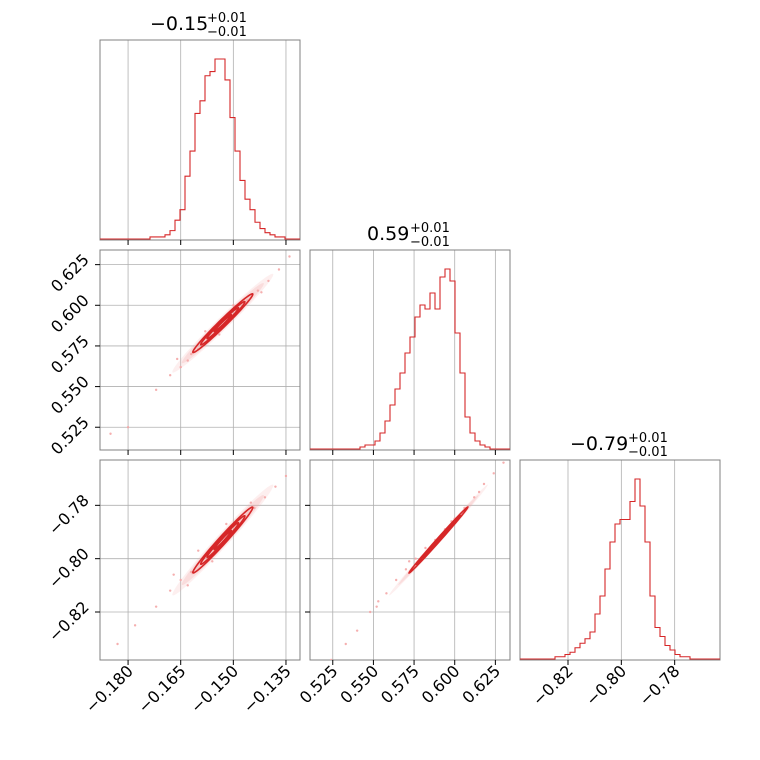 The height and width of the screenshot is (760, 760). Describe the element at coordinates (70, 354) in the screenshot. I see `y-tick-label: 0.575` at that location.